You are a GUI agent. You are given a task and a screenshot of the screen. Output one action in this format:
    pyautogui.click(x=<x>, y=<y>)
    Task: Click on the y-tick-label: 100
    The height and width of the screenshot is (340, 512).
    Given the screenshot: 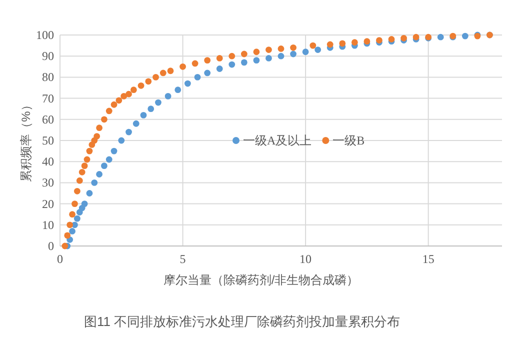 What is the action you would take?
    pyautogui.click(x=45, y=35)
    